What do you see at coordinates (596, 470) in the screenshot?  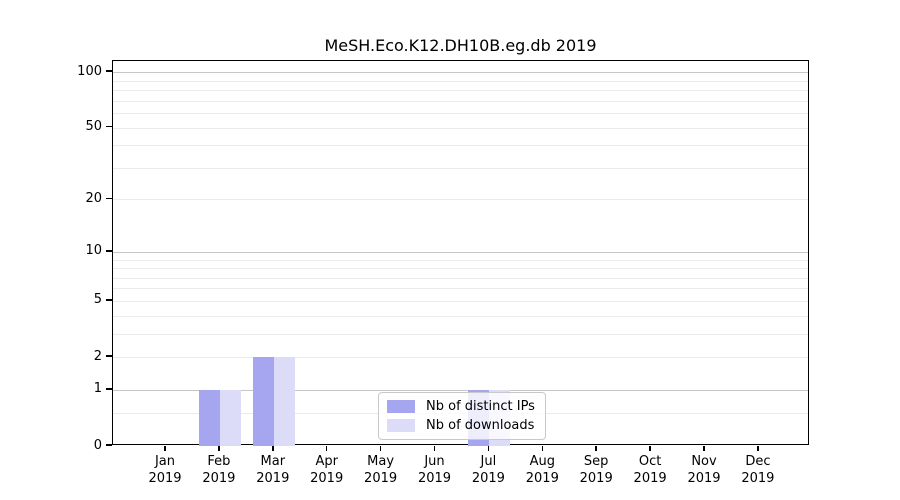 I see `x-tick-label: Sep 2019` at bounding box center [596, 470].